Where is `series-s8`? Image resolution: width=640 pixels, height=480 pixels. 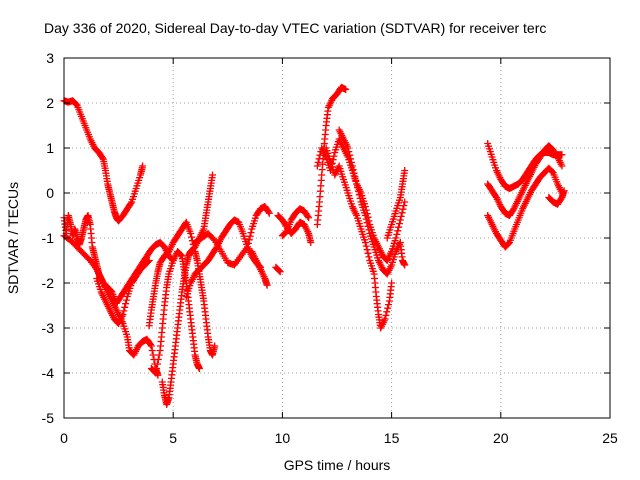
series-s8 is located at coordinates (223, 258).